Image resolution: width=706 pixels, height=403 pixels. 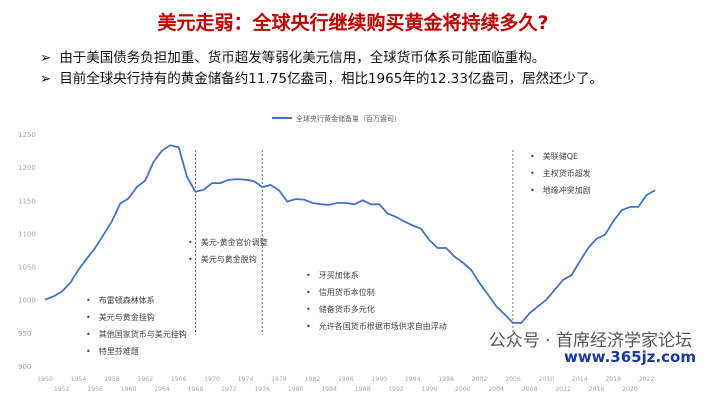 What do you see at coordinates (24, 367) in the screenshot?
I see `y-tick-label: 900` at bounding box center [24, 367].